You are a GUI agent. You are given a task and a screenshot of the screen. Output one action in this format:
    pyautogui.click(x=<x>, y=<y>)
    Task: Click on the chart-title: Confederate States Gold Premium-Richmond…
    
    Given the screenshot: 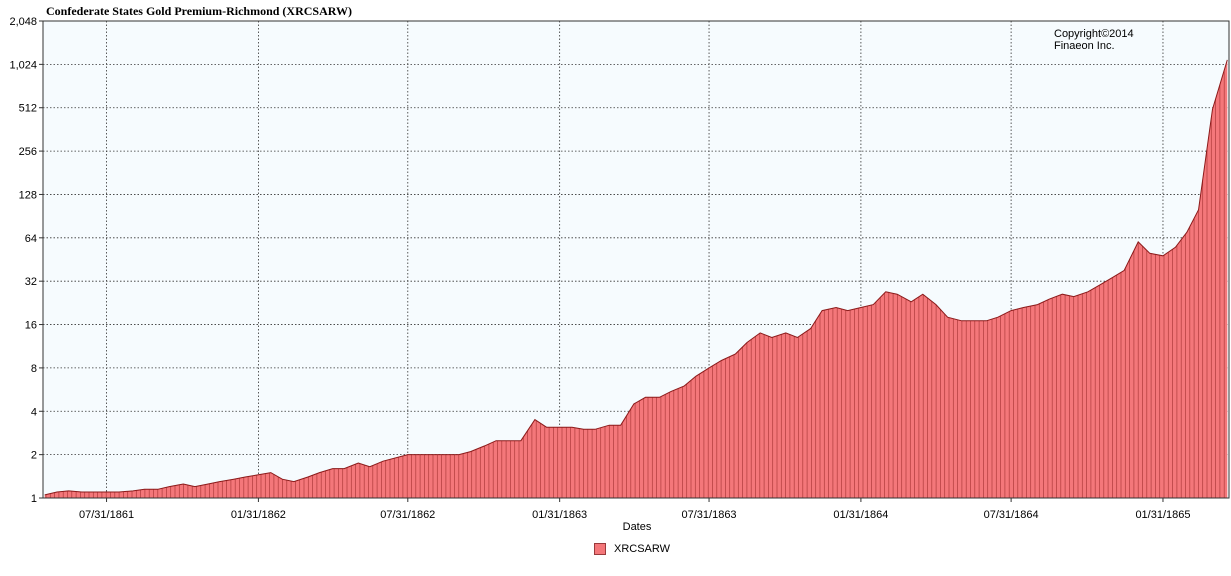 What is the action you would take?
    pyautogui.click(x=199, y=11)
    